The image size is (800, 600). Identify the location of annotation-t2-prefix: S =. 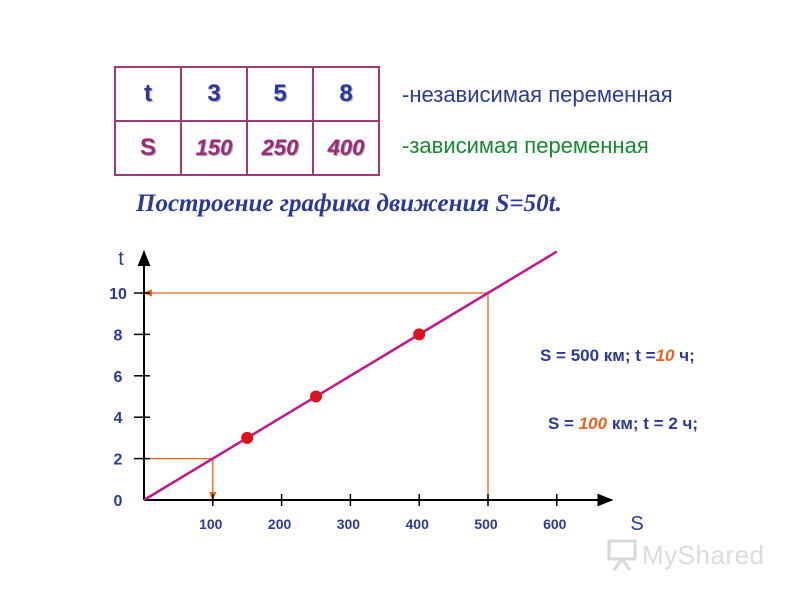
(563, 423).